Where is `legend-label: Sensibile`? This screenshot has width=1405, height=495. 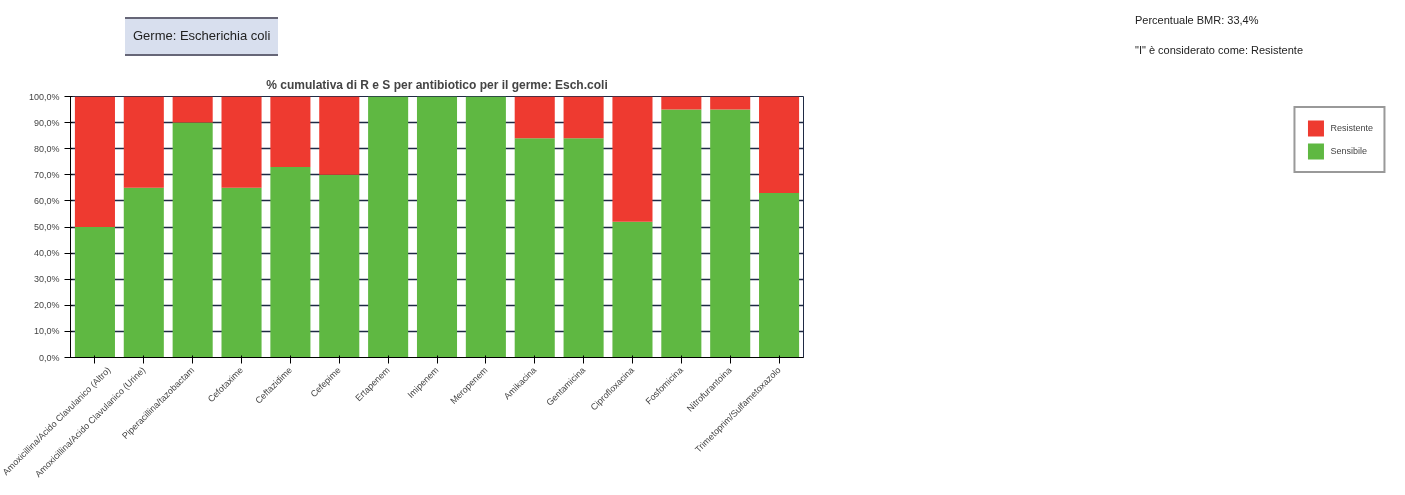
legend-label: Sensibile is located at coordinates (1348, 151).